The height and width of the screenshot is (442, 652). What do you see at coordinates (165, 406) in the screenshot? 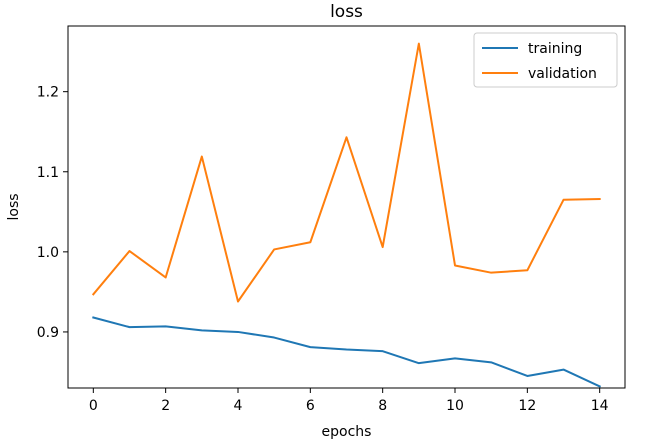
I see `x-tick-label: 2` at bounding box center [165, 406].